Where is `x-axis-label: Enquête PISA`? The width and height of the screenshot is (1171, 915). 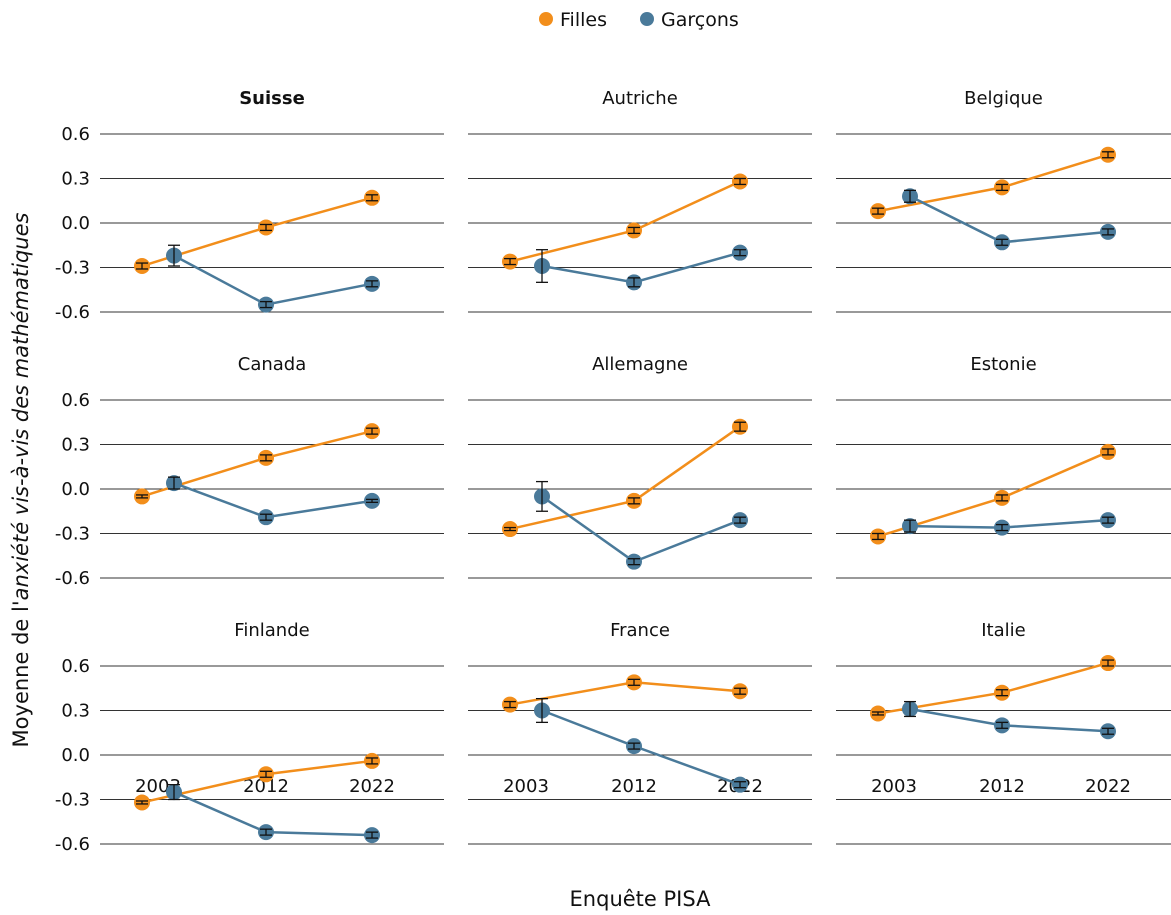
x-axis-label: Enquête PISA is located at coordinates (641, 899).